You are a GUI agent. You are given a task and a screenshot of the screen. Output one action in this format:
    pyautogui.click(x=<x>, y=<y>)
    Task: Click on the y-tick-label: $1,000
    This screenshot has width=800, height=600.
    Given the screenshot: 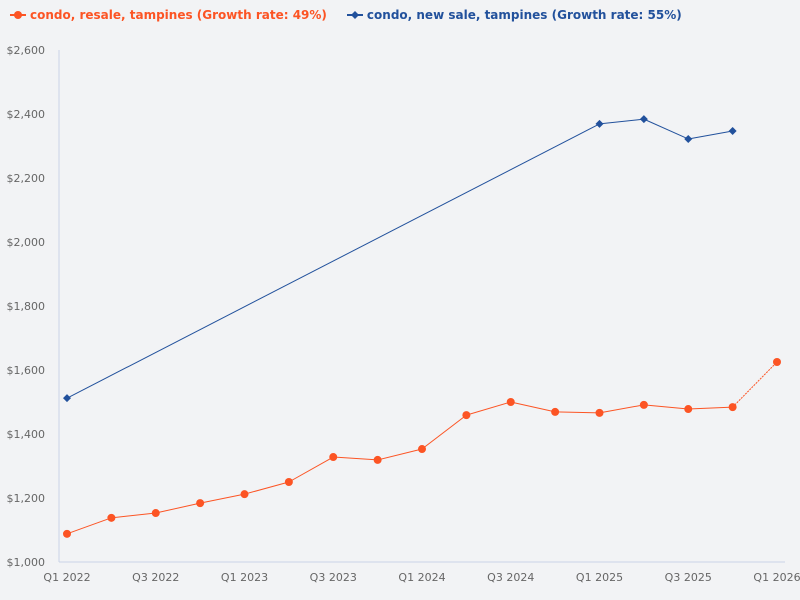 What is the action you would take?
    pyautogui.click(x=26, y=562)
    